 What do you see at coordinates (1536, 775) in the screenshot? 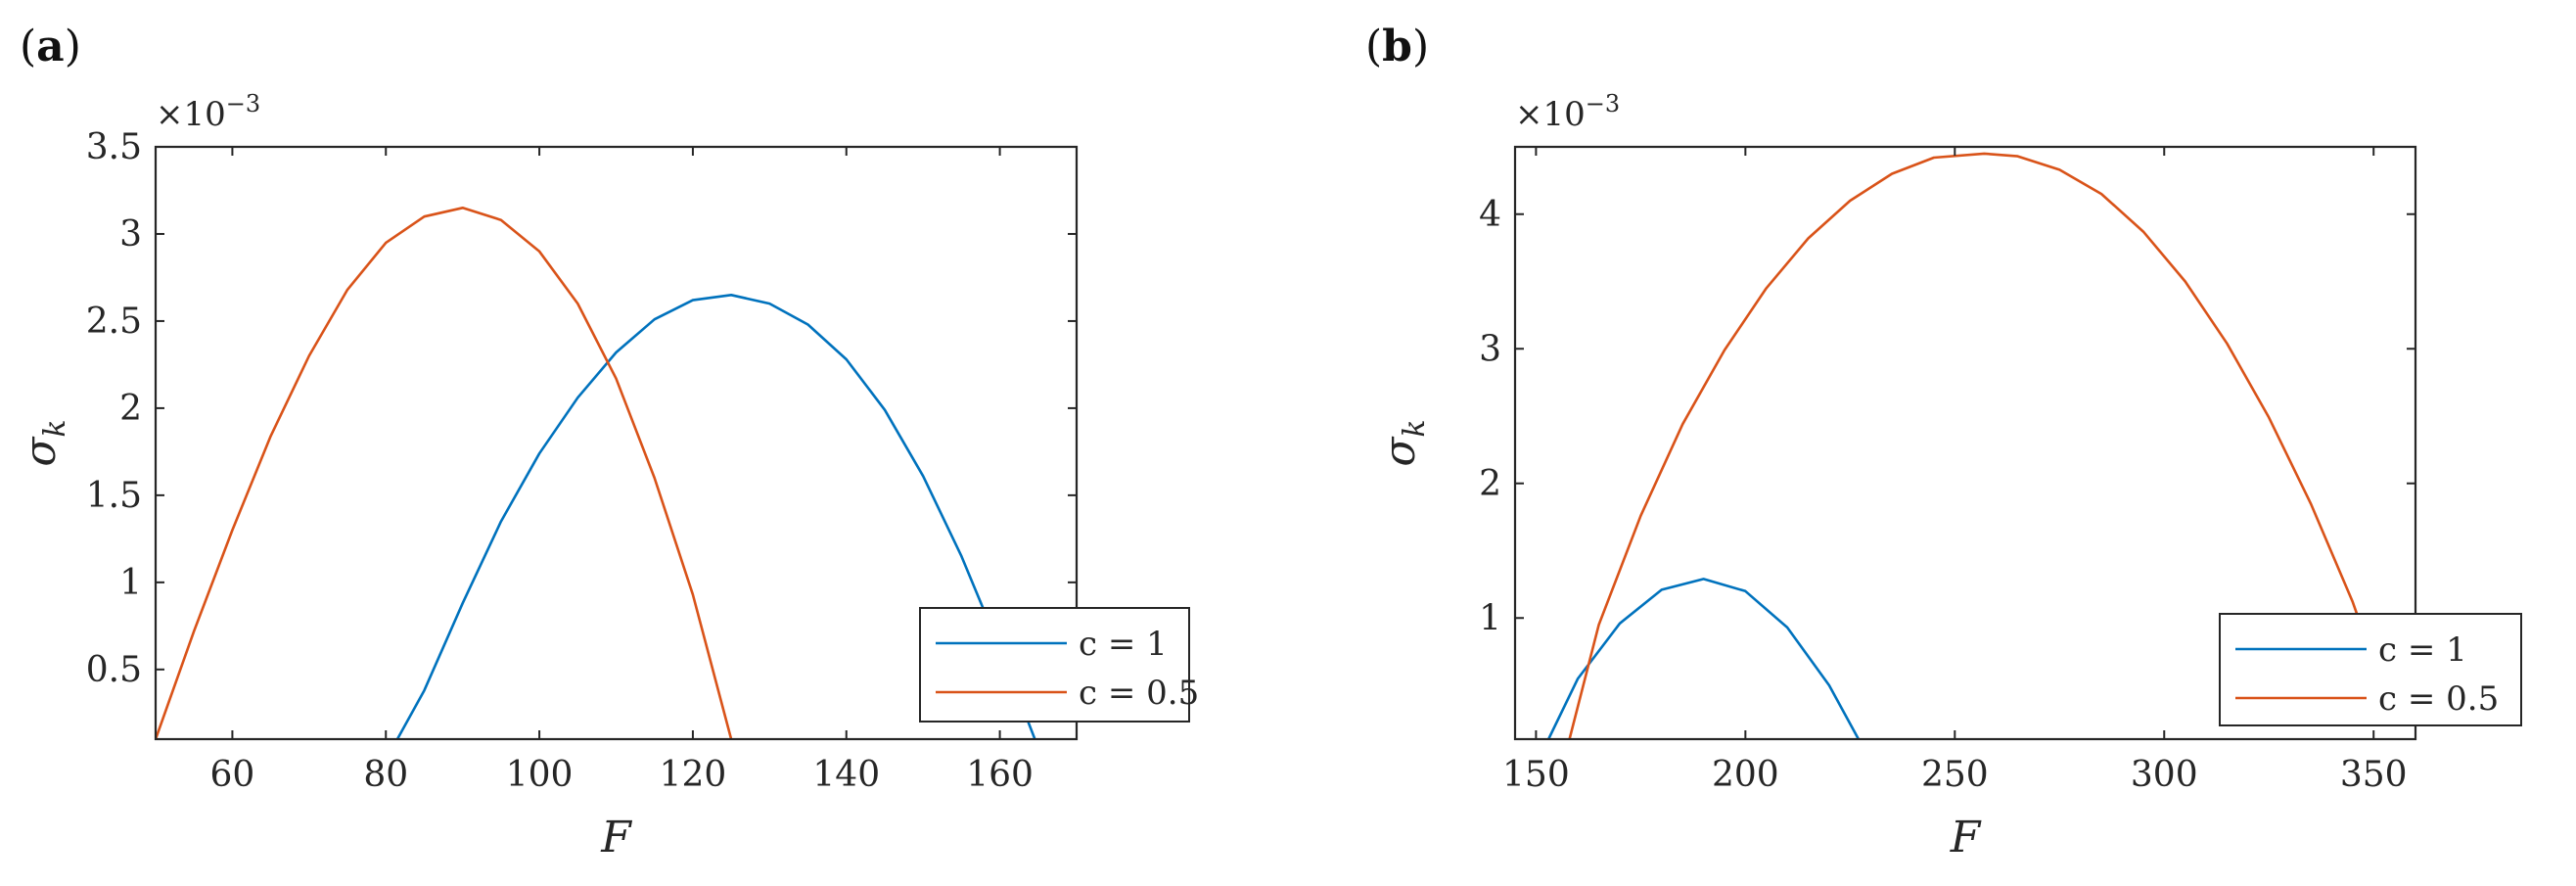
I see `x-tick-label: 150` at bounding box center [1536, 775].